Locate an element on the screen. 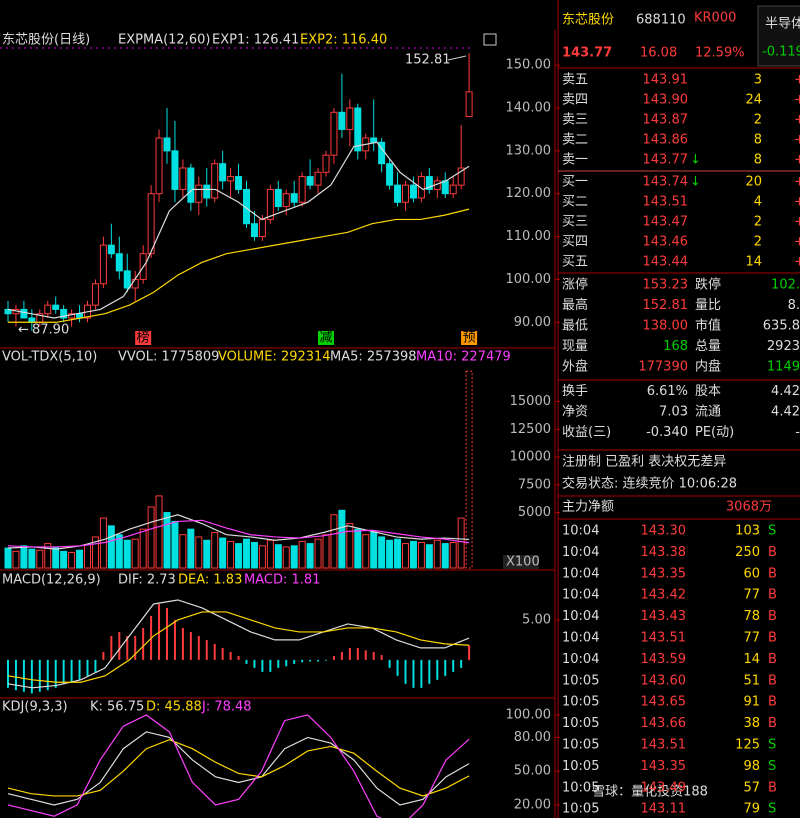 Image resolution: width=800 pixels, height=818 pixels. book-volume: 20 is located at coordinates (753, 182).